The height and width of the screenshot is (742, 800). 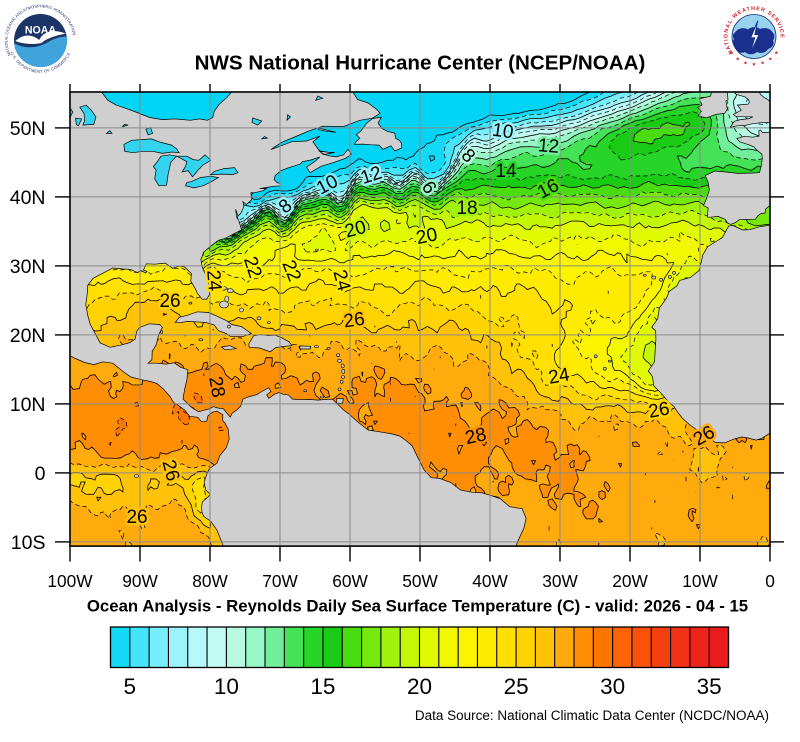 What do you see at coordinates (280, 581) in the screenshot?
I see `svg-text: 70W` at bounding box center [280, 581].